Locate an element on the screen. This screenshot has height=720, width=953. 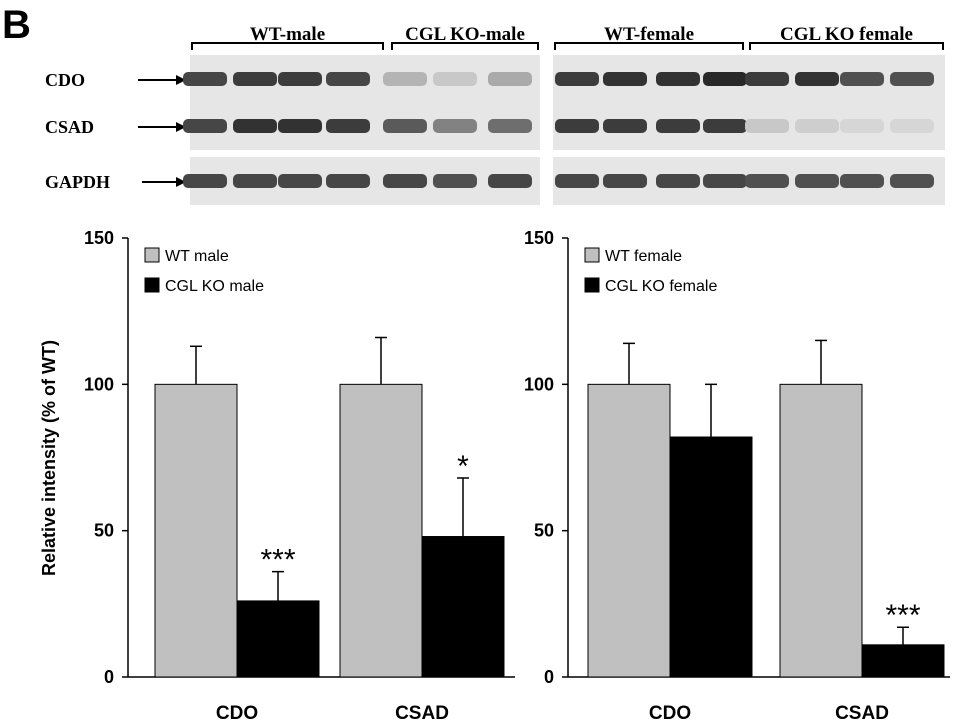
group-label: CGL KO-male is located at coordinates (465, 34).